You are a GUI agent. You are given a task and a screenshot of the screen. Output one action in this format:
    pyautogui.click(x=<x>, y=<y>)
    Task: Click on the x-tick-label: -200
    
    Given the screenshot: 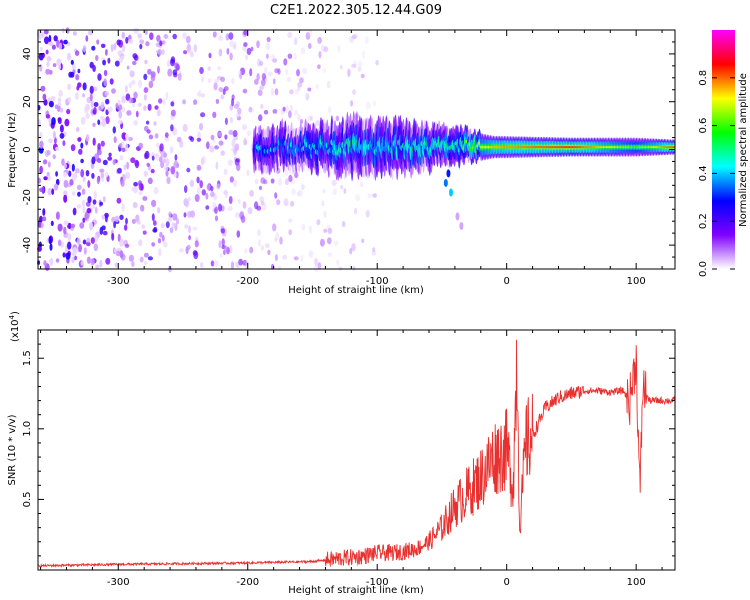 What is the action you would take?
    pyautogui.click(x=247, y=582)
    